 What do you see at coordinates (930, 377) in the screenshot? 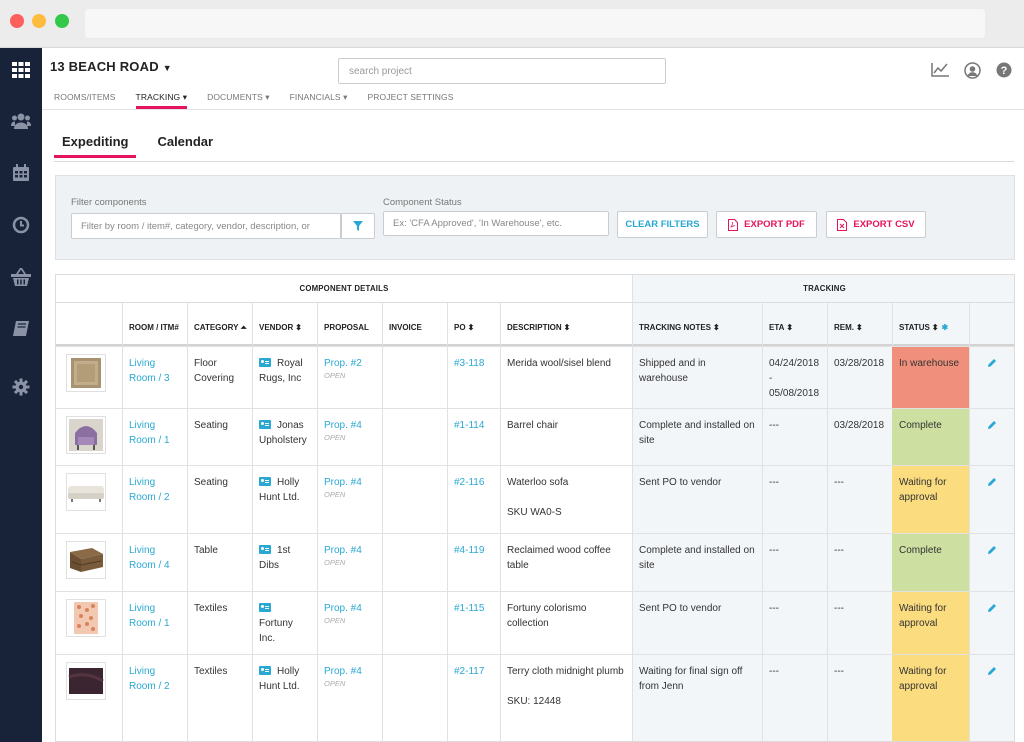
I see `status-badge: In warehouse` at bounding box center [930, 377].